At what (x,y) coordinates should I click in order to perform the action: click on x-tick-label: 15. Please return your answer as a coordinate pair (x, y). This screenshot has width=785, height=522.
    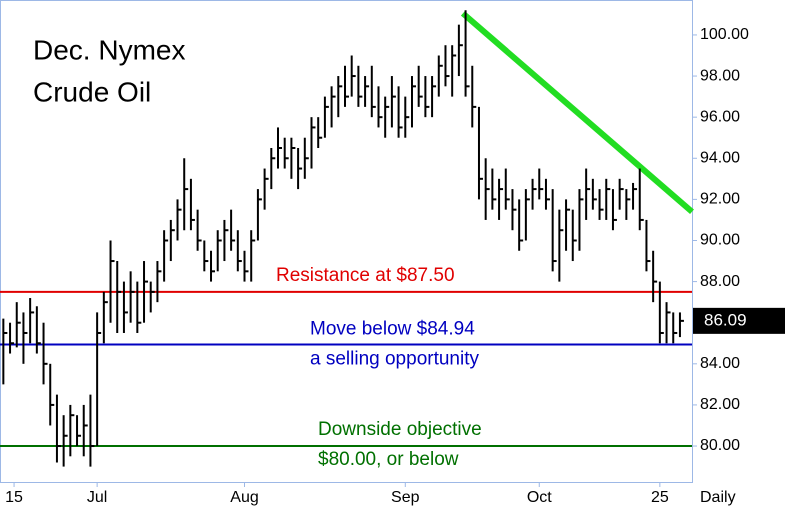
    Looking at the image, I should click on (14, 497).